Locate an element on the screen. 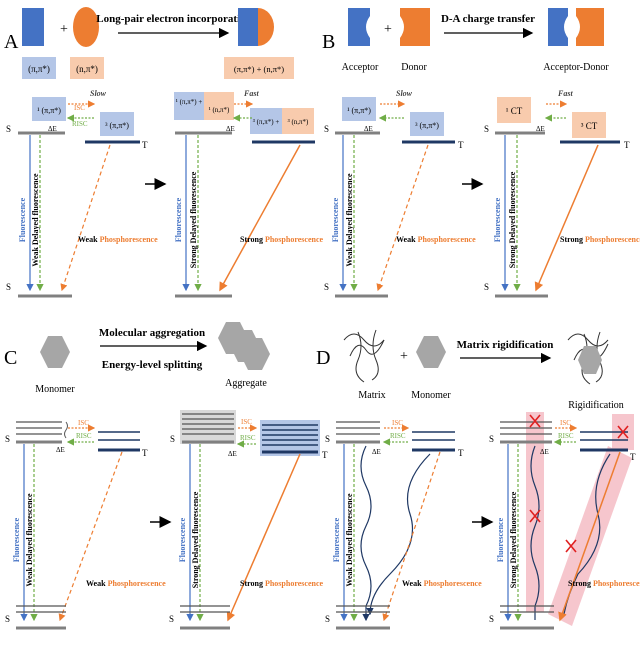 This screenshot has width=640, height=645. svg-text: Slow is located at coordinates (404, 93).